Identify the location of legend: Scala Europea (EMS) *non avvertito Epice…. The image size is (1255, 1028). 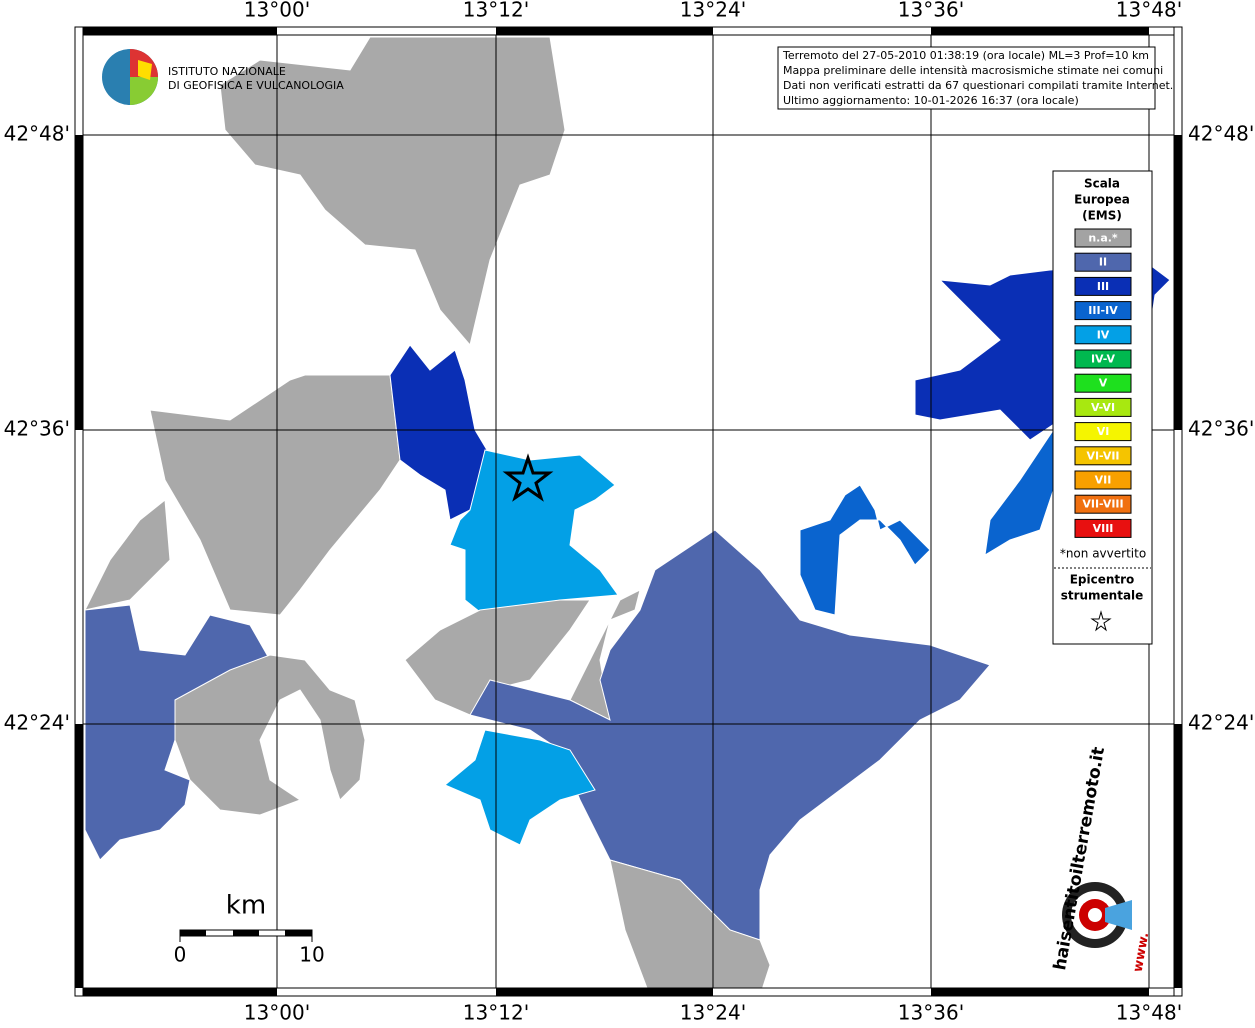
(1102, 407).